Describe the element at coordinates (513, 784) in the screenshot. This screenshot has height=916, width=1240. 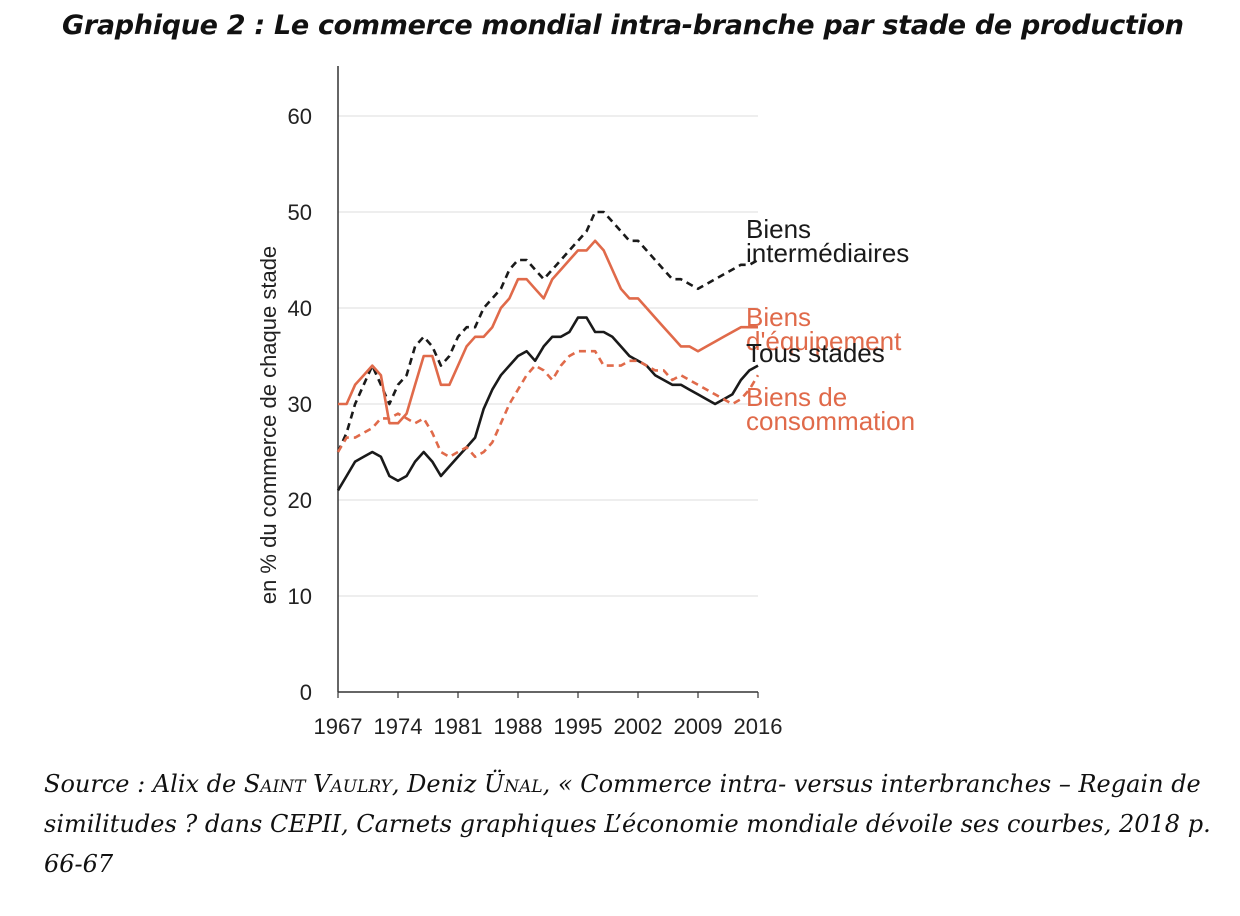
I see `source-author-2: Ünal` at that location.